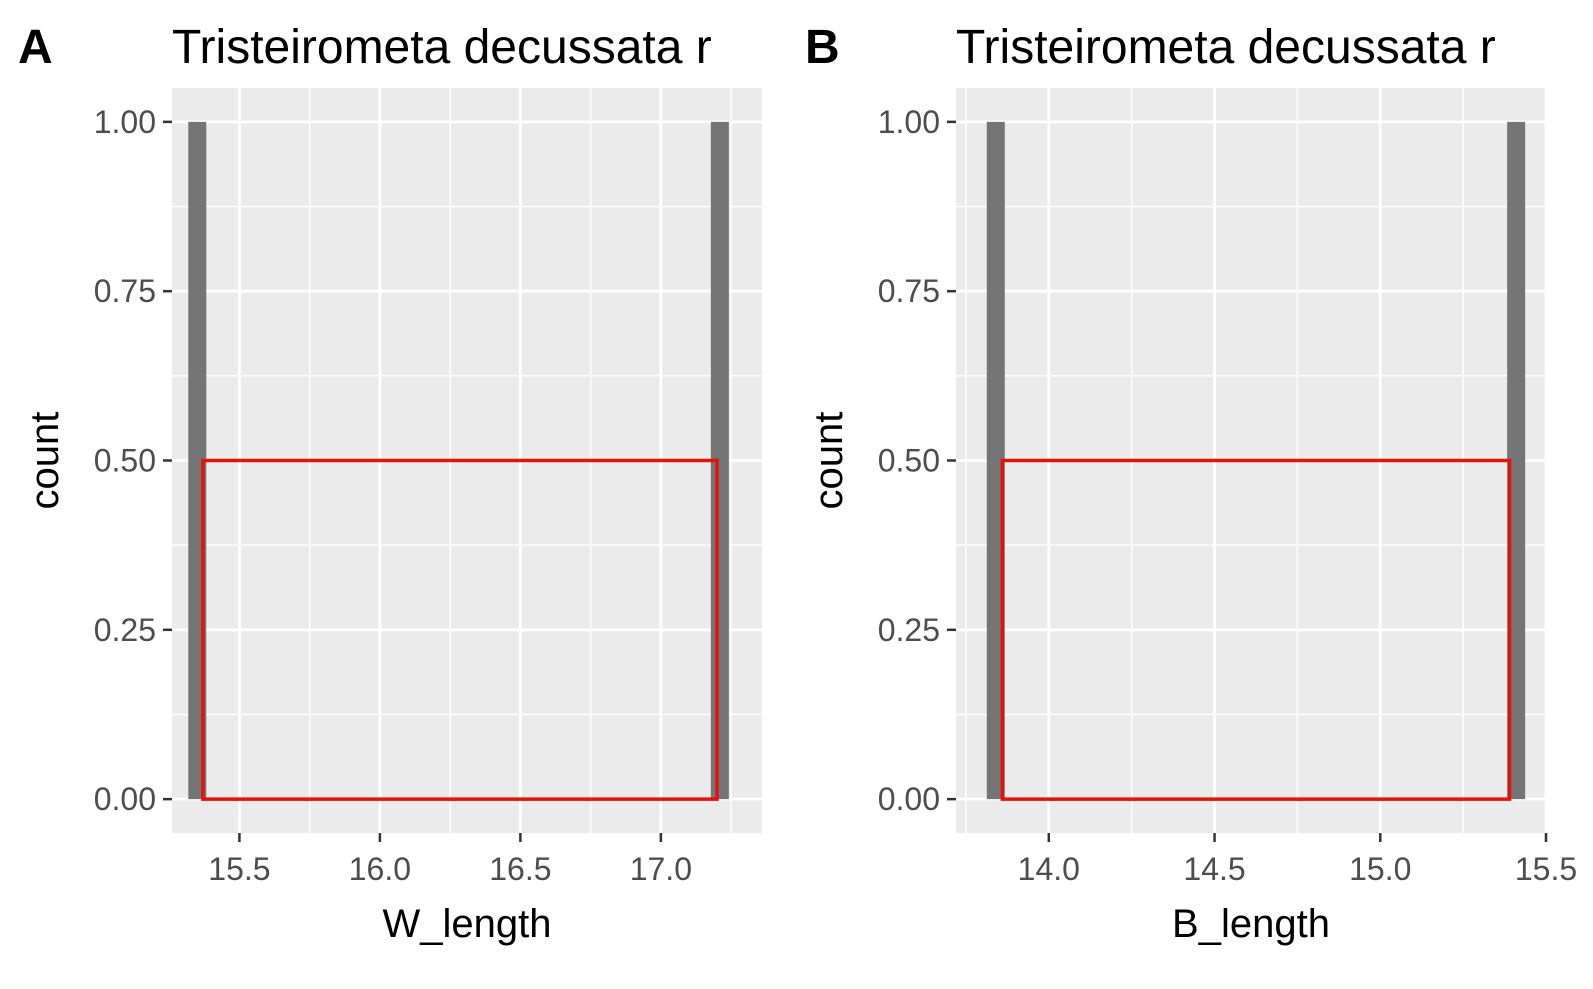  Describe the element at coordinates (661, 869) in the screenshot. I see `x-tick-label: 17.0` at that location.